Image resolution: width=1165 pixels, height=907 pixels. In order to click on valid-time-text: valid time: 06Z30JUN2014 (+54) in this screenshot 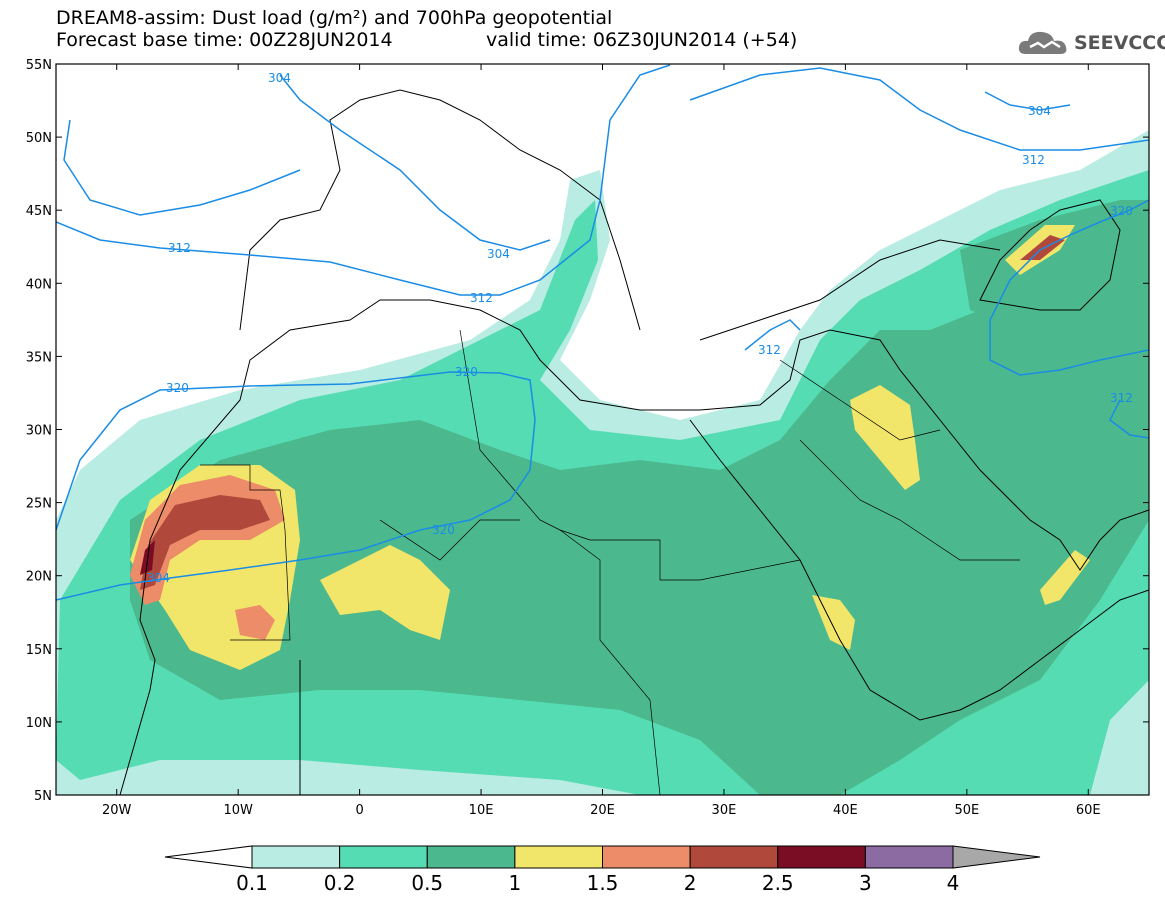, I will do `click(642, 40)`.